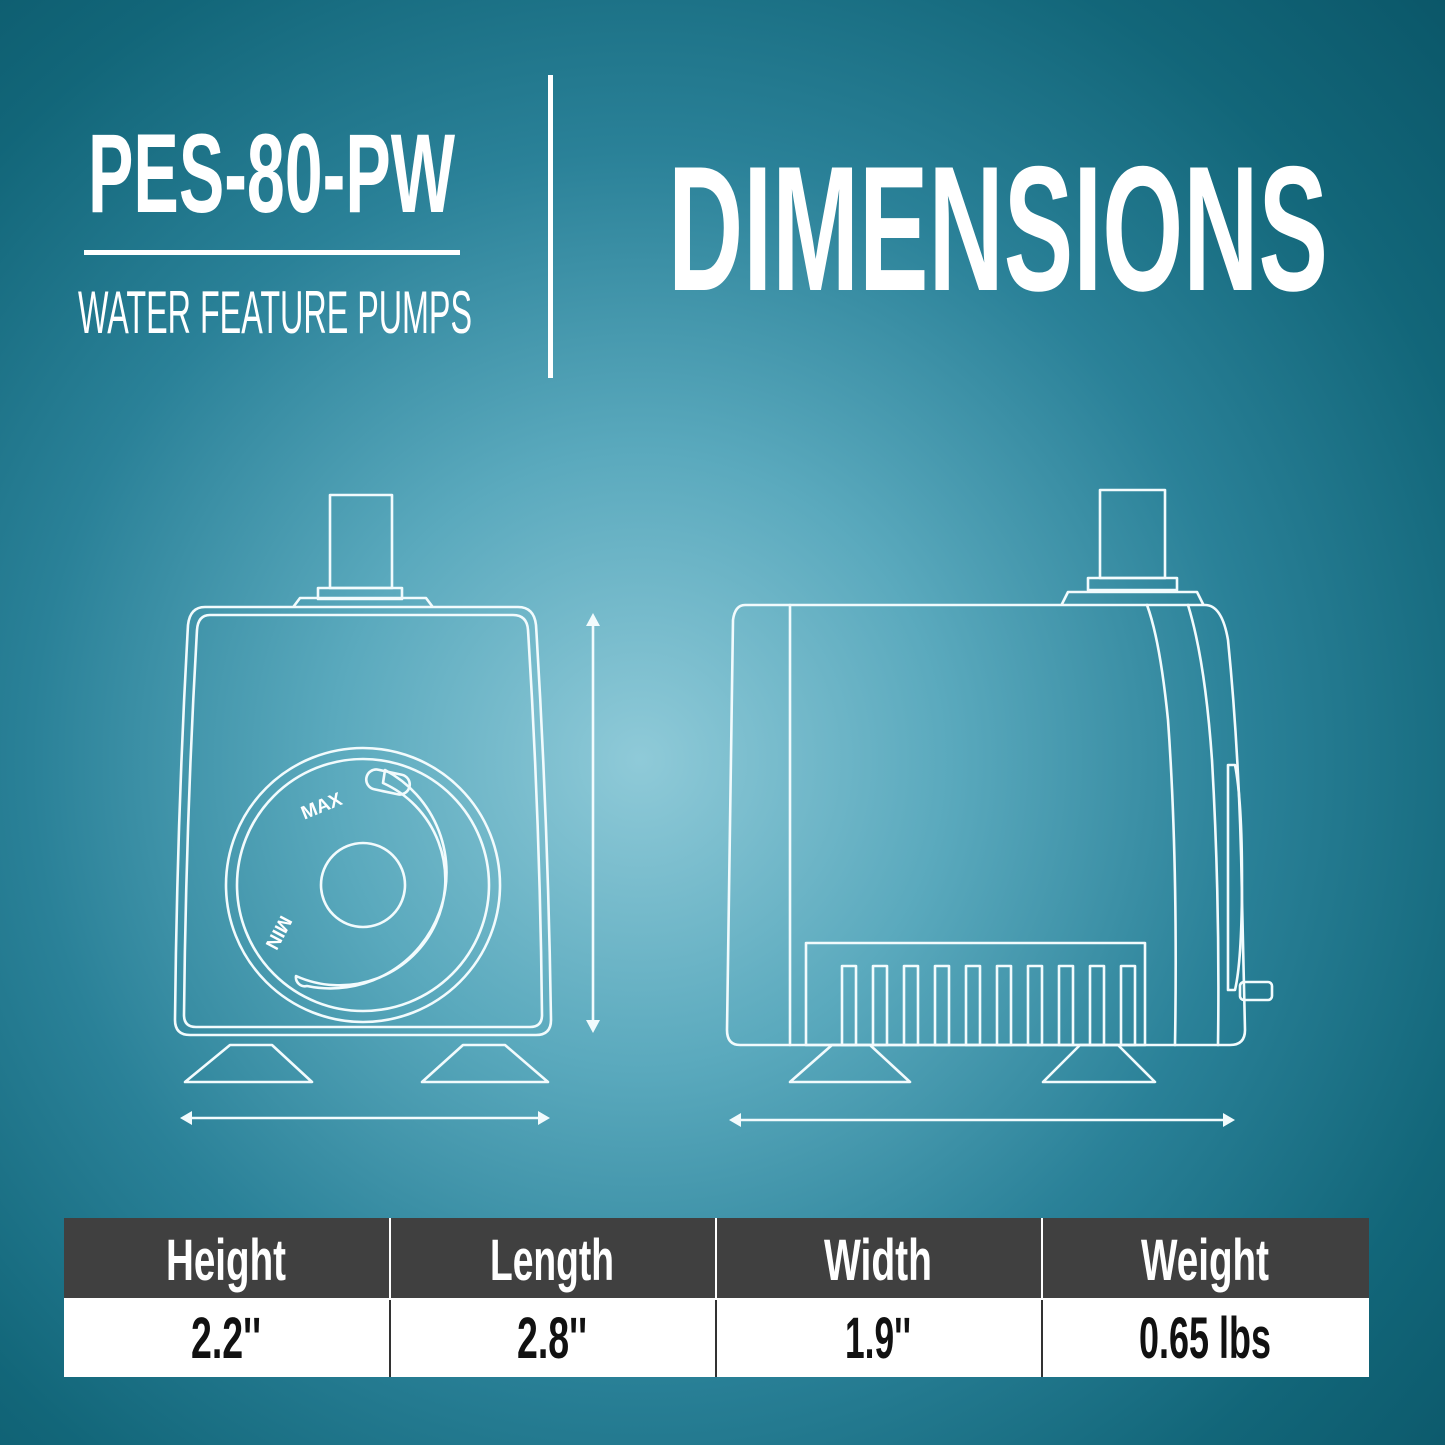  Describe the element at coordinates (988, 1005) in the screenshot. I see `vent-slots` at that location.